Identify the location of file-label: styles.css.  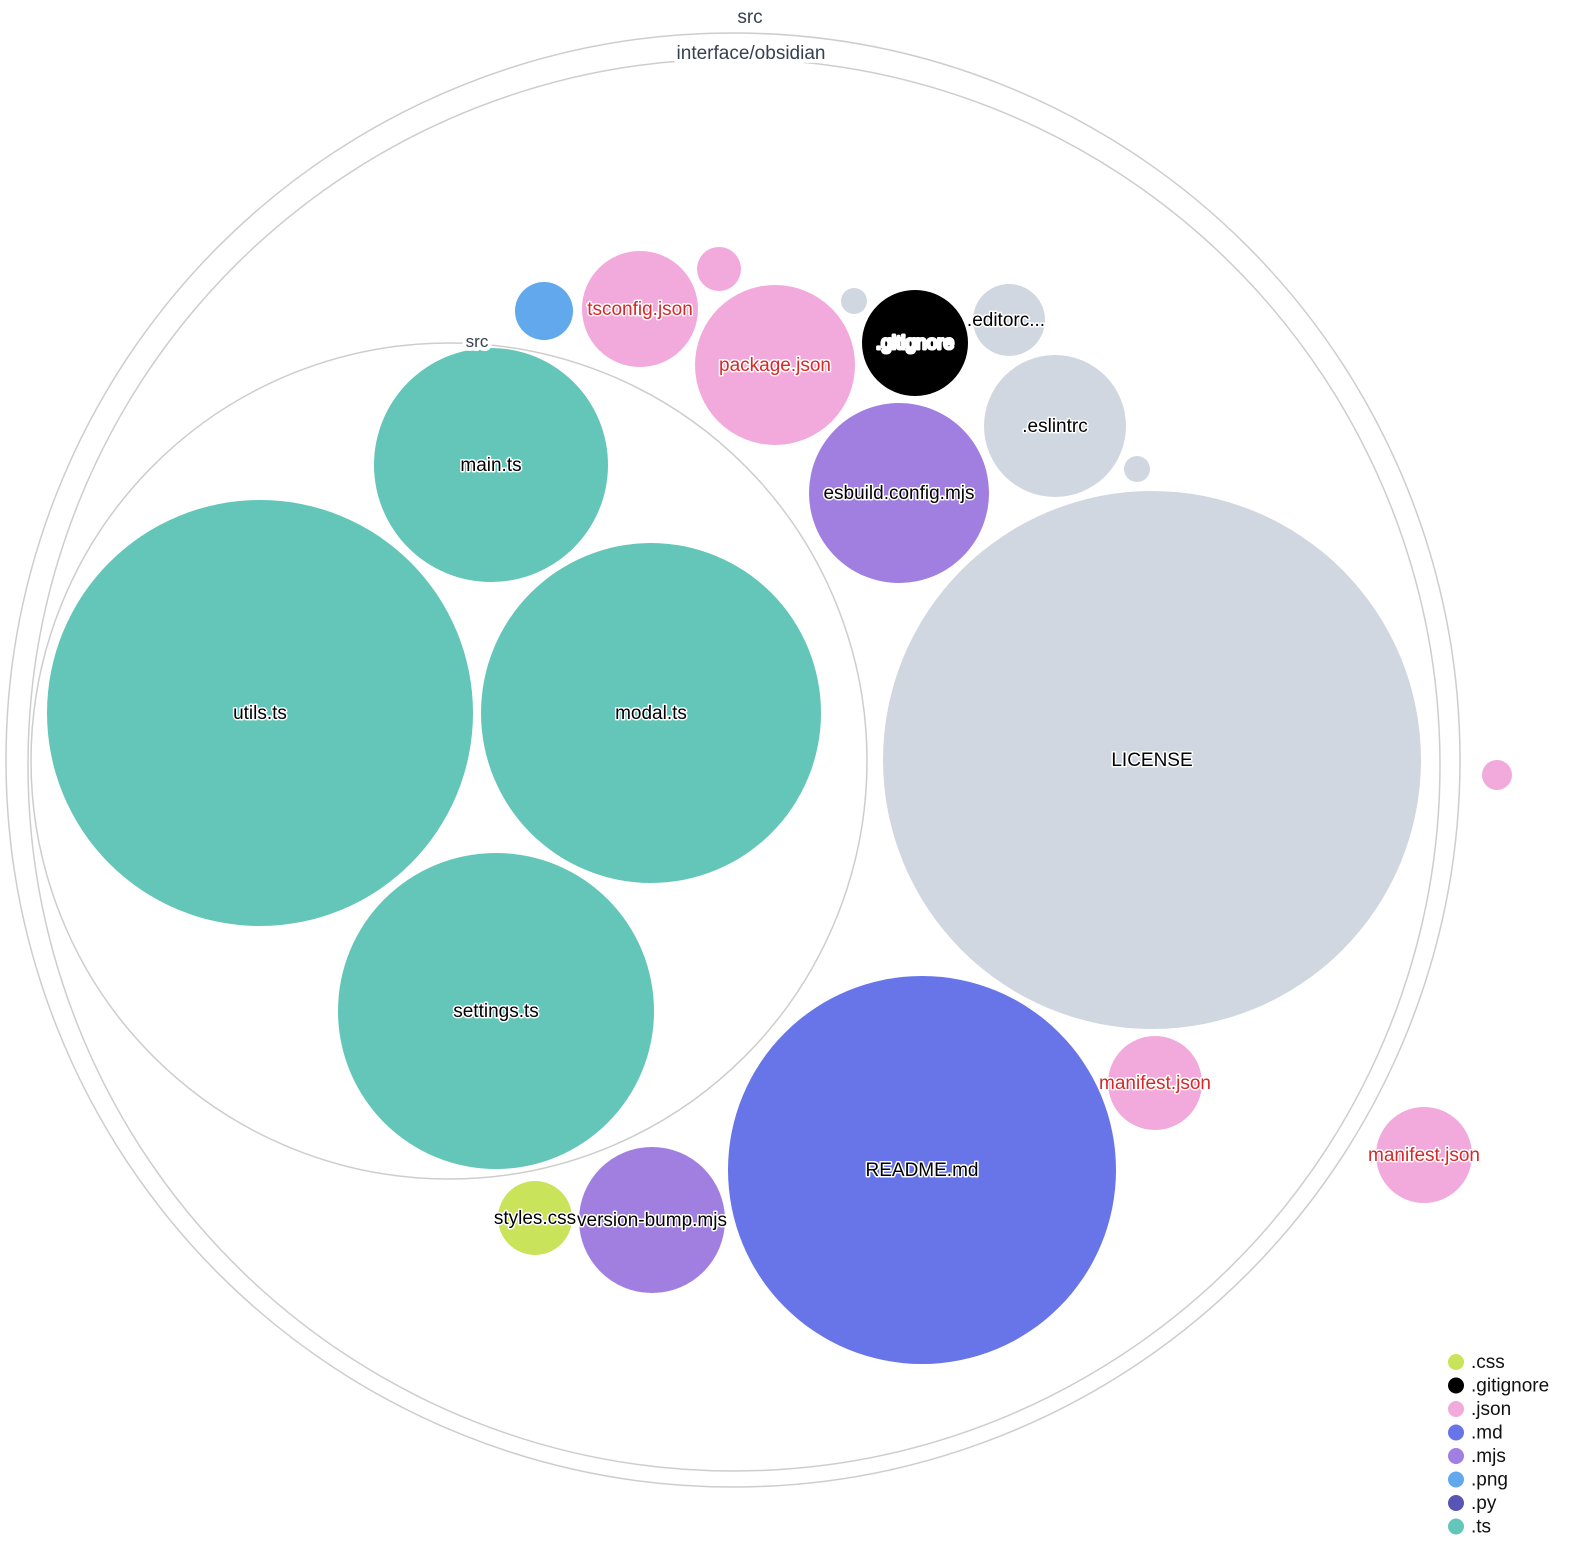
(535, 1218).